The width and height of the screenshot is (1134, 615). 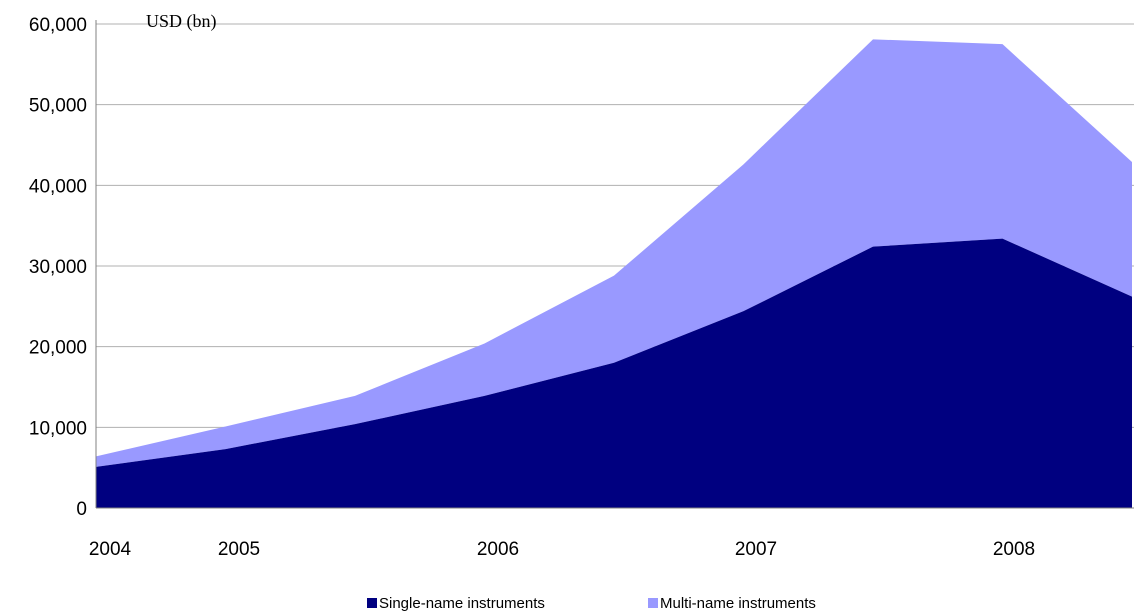 What do you see at coordinates (58, 186) in the screenshot?
I see `y-tick-label: 40,000` at bounding box center [58, 186].